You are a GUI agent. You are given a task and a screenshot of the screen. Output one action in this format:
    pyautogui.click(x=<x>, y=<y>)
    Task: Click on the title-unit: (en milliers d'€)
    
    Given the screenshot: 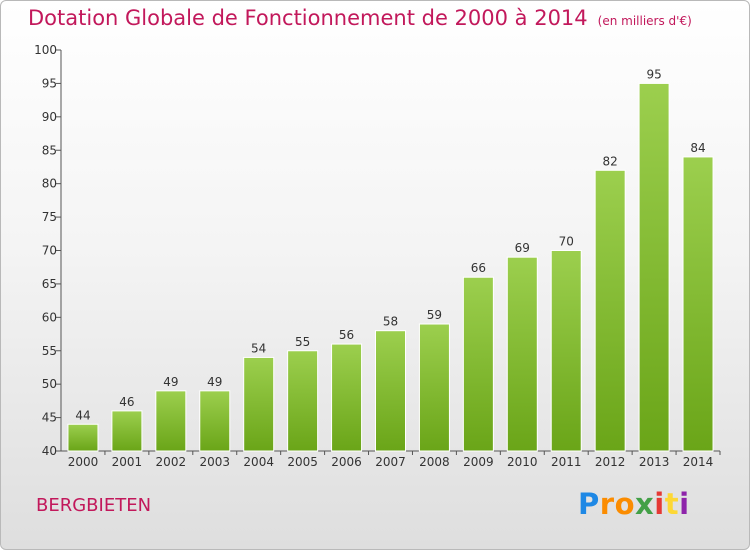 What is the action you would take?
    pyautogui.click(x=644, y=21)
    